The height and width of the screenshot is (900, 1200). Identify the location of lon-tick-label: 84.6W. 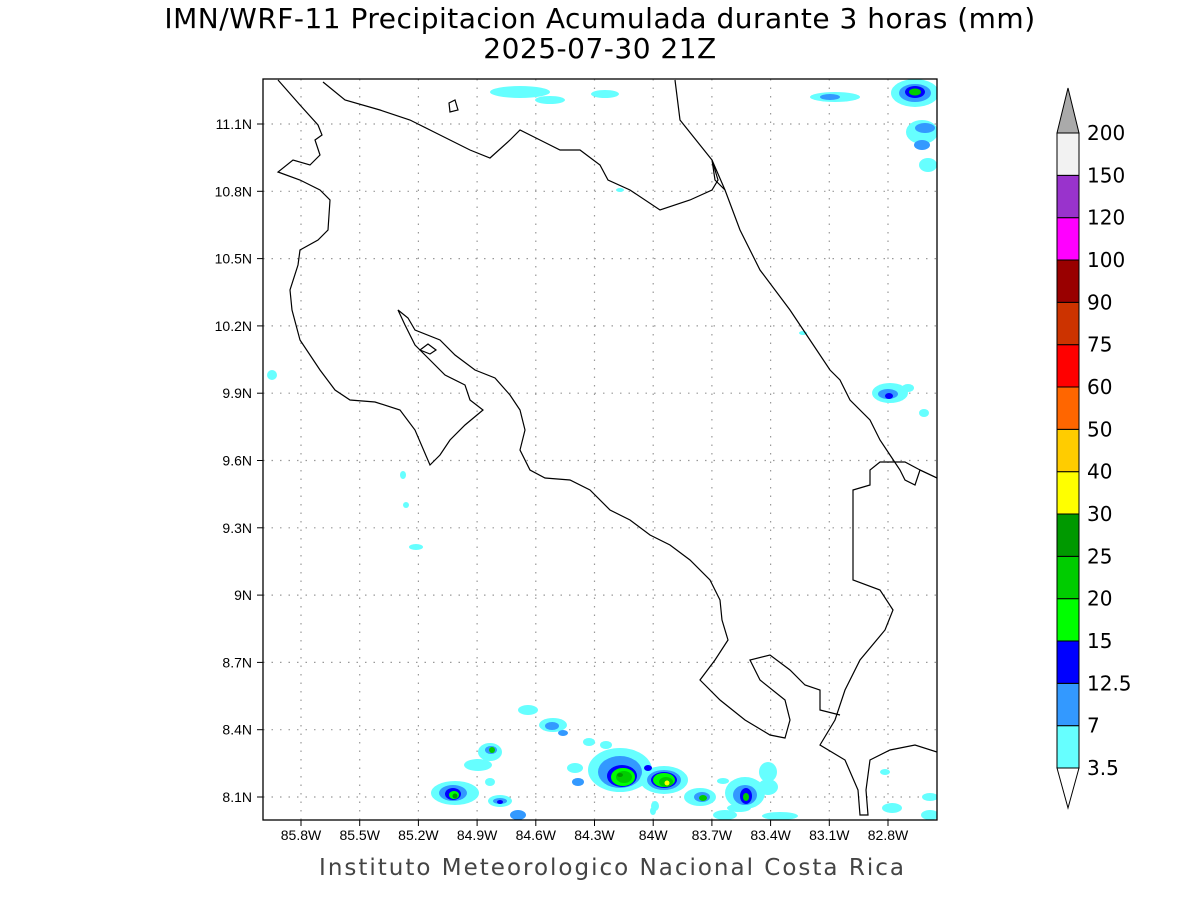
(536, 835).